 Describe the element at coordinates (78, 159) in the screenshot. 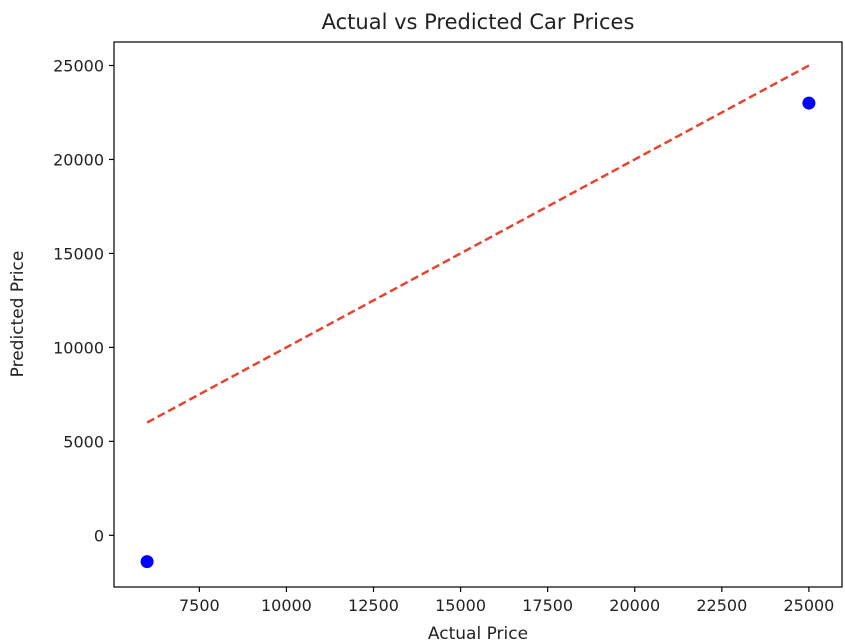

I see `y-tick-label: 20000` at that location.